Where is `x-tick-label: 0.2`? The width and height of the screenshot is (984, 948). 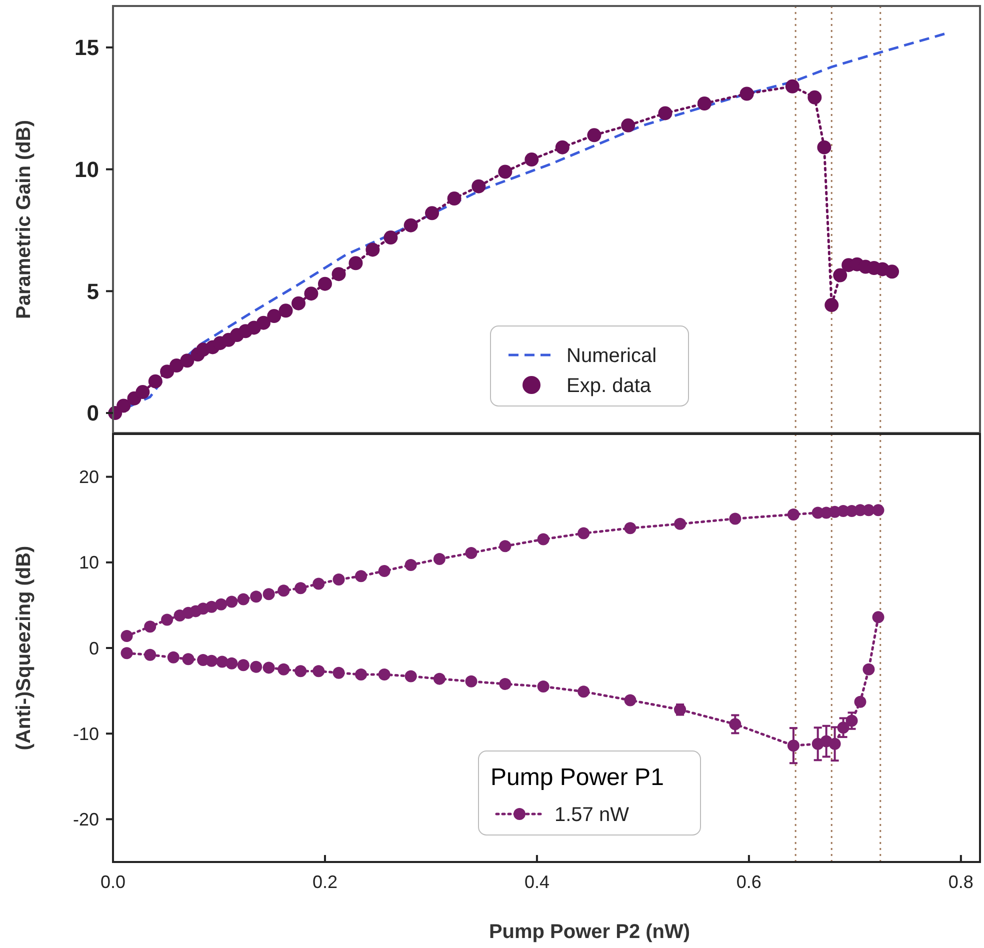 x-tick-label: 0.2 is located at coordinates (325, 882).